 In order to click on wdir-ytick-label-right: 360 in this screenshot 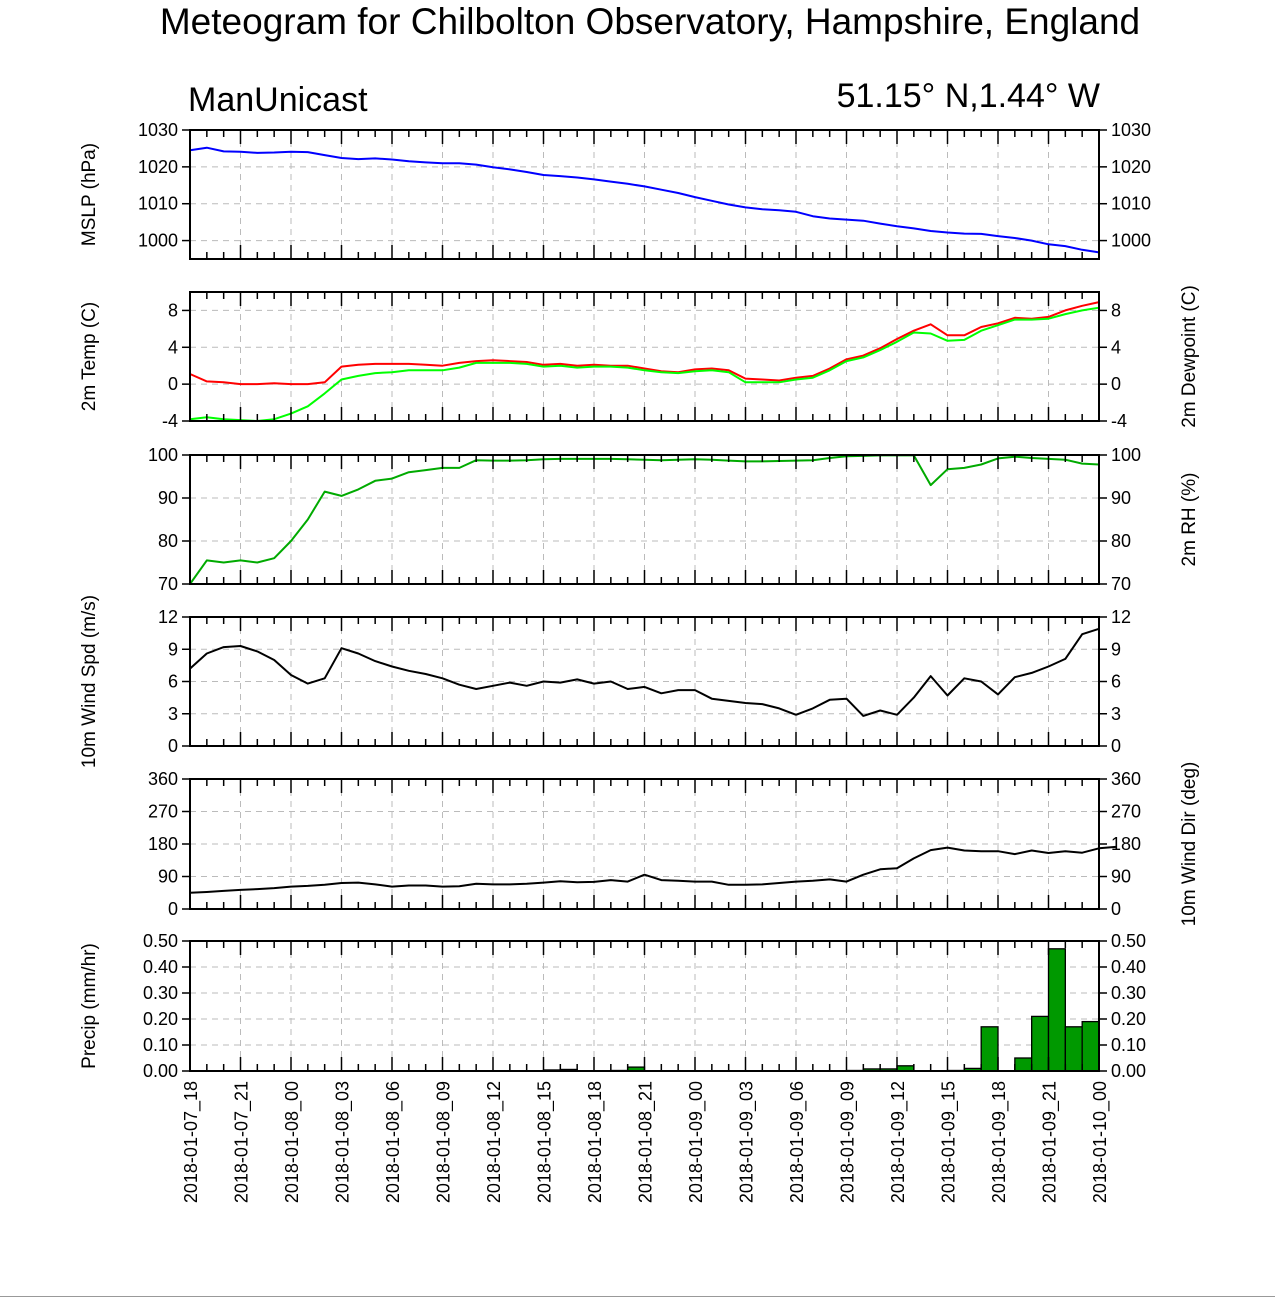, I will do `click(1126, 779)`.